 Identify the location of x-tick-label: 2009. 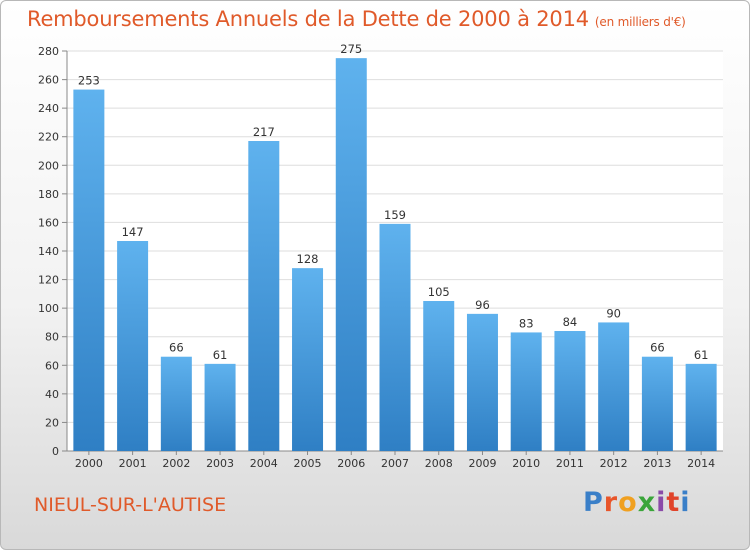
(482, 463).